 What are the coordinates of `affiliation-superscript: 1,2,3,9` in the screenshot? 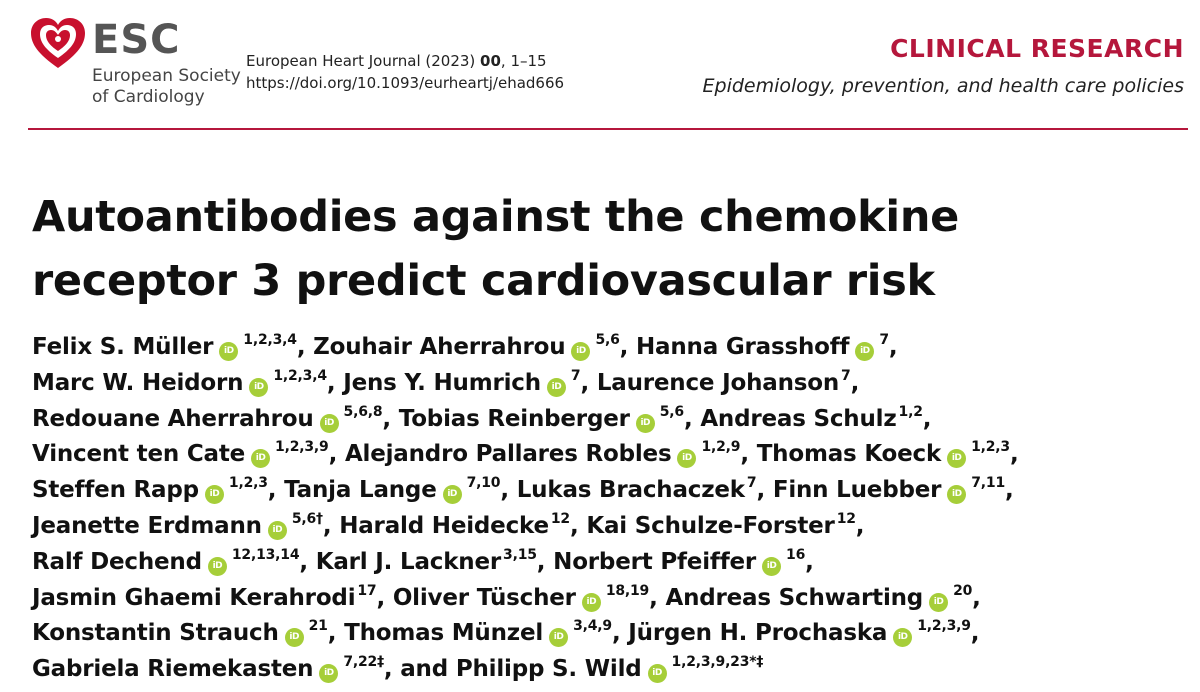 It's located at (302, 447).